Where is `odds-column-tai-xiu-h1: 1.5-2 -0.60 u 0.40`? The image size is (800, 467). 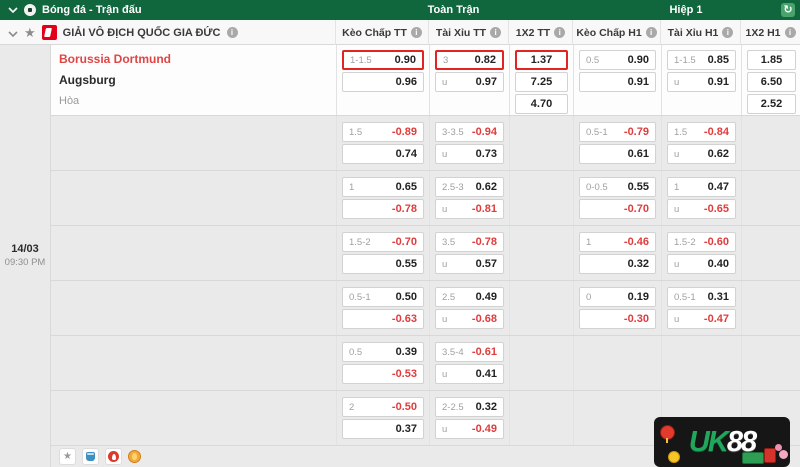
odds-column-tai-xiu-h1: 1.5-2 -0.60 u 0.40 is located at coordinates (701, 253).